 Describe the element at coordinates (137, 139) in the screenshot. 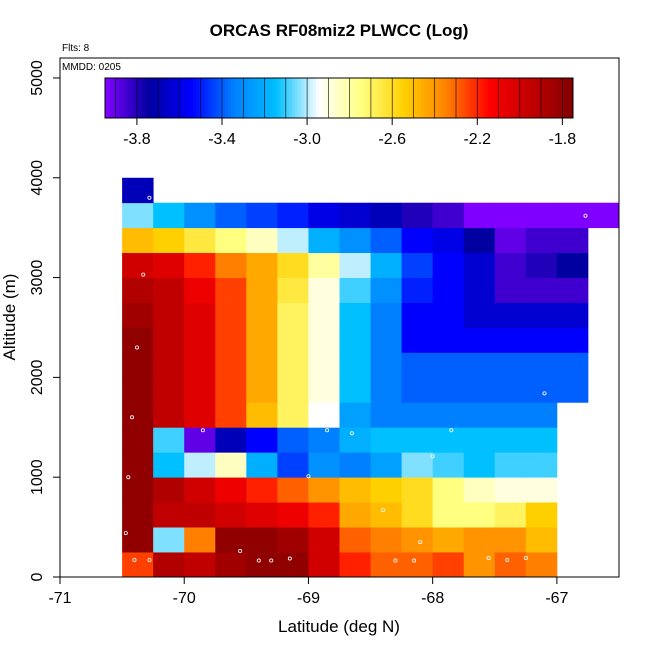

I see `colorbar-tick-label: -3.8` at that location.